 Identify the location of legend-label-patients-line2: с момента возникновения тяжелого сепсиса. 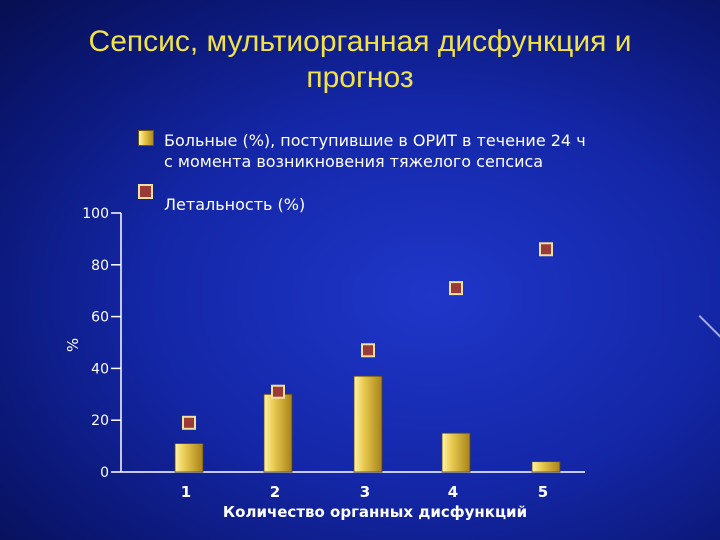
(354, 161).